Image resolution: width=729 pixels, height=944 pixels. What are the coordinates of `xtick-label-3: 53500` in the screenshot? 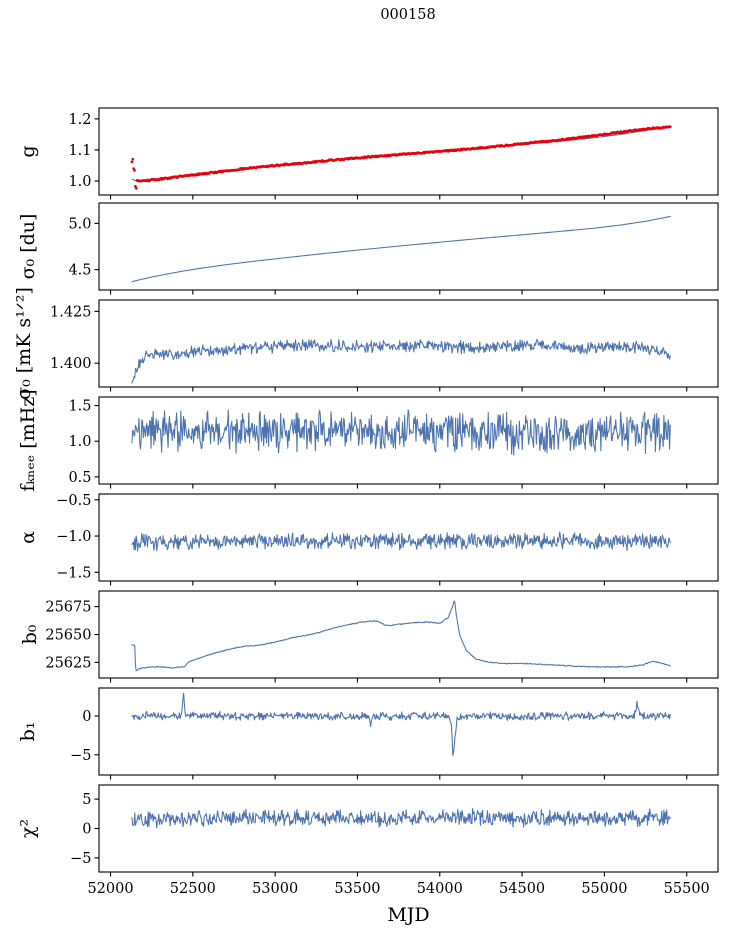 It's located at (357, 889).